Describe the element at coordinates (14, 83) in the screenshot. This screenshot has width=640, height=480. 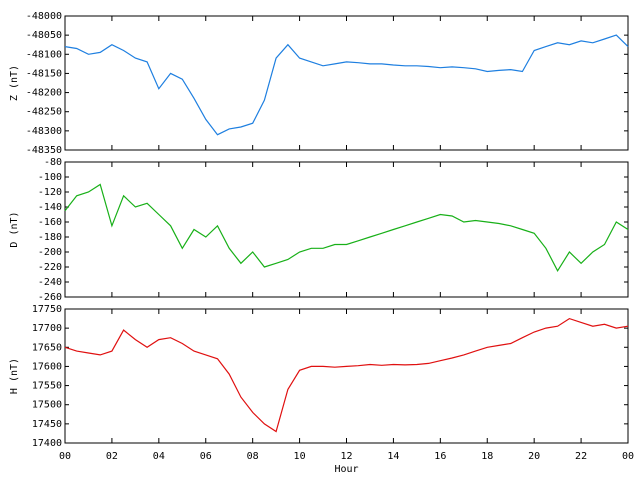
I see `y-axis-label: Z (nT)` at that location.